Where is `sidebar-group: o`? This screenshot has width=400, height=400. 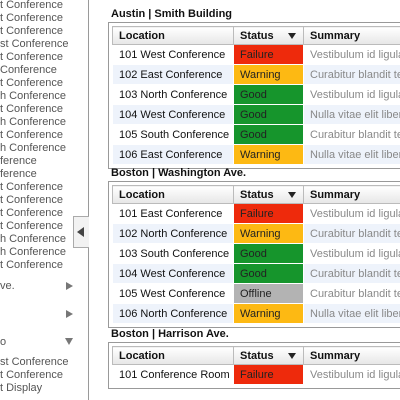 sidebar-group: o is located at coordinates (3, 342).